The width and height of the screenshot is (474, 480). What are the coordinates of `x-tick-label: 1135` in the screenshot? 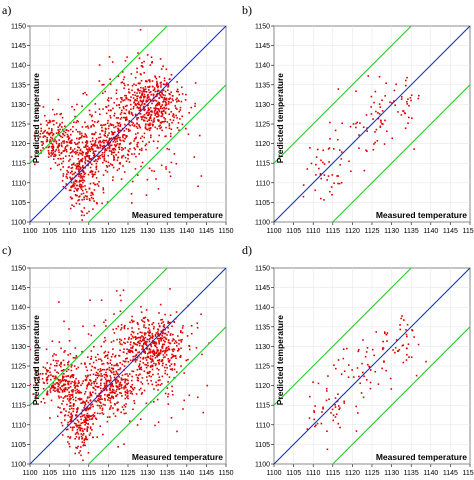 It's located at (167, 473).